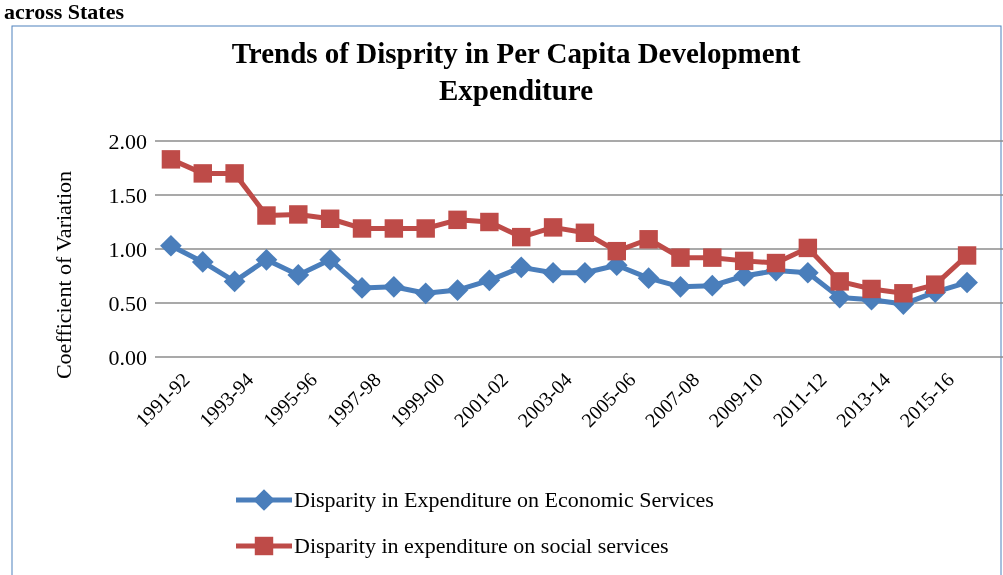 The width and height of the screenshot is (1003, 575). Describe the element at coordinates (481, 545) in the screenshot. I see `legend-label: Disparity in expenditure on social services` at that location.